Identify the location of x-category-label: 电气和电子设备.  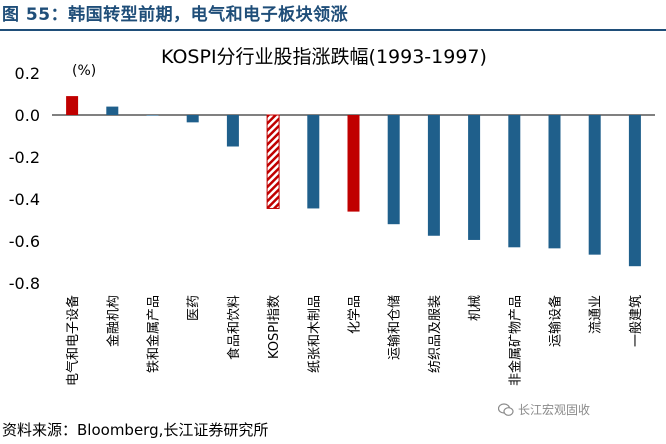
(73, 340).